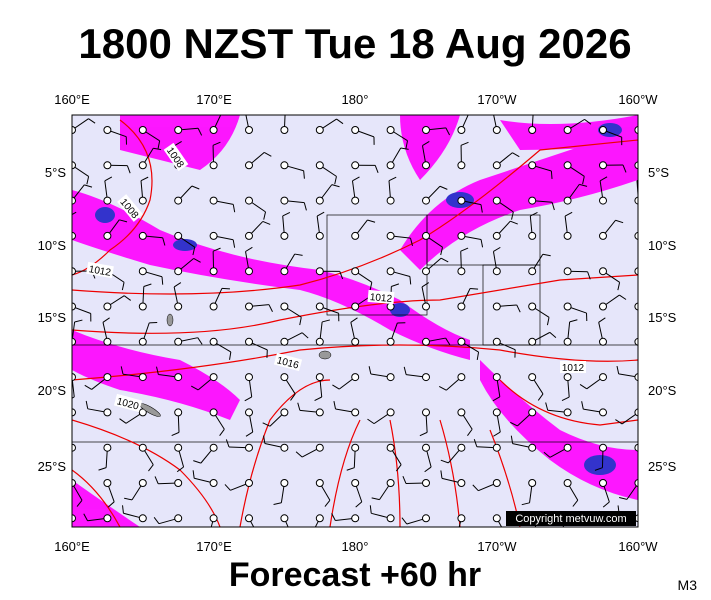 The image size is (711, 600). Describe the element at coordinates (570, 519) in the screenshot. I see `copyright: Copyright metvuw.com` at that location.